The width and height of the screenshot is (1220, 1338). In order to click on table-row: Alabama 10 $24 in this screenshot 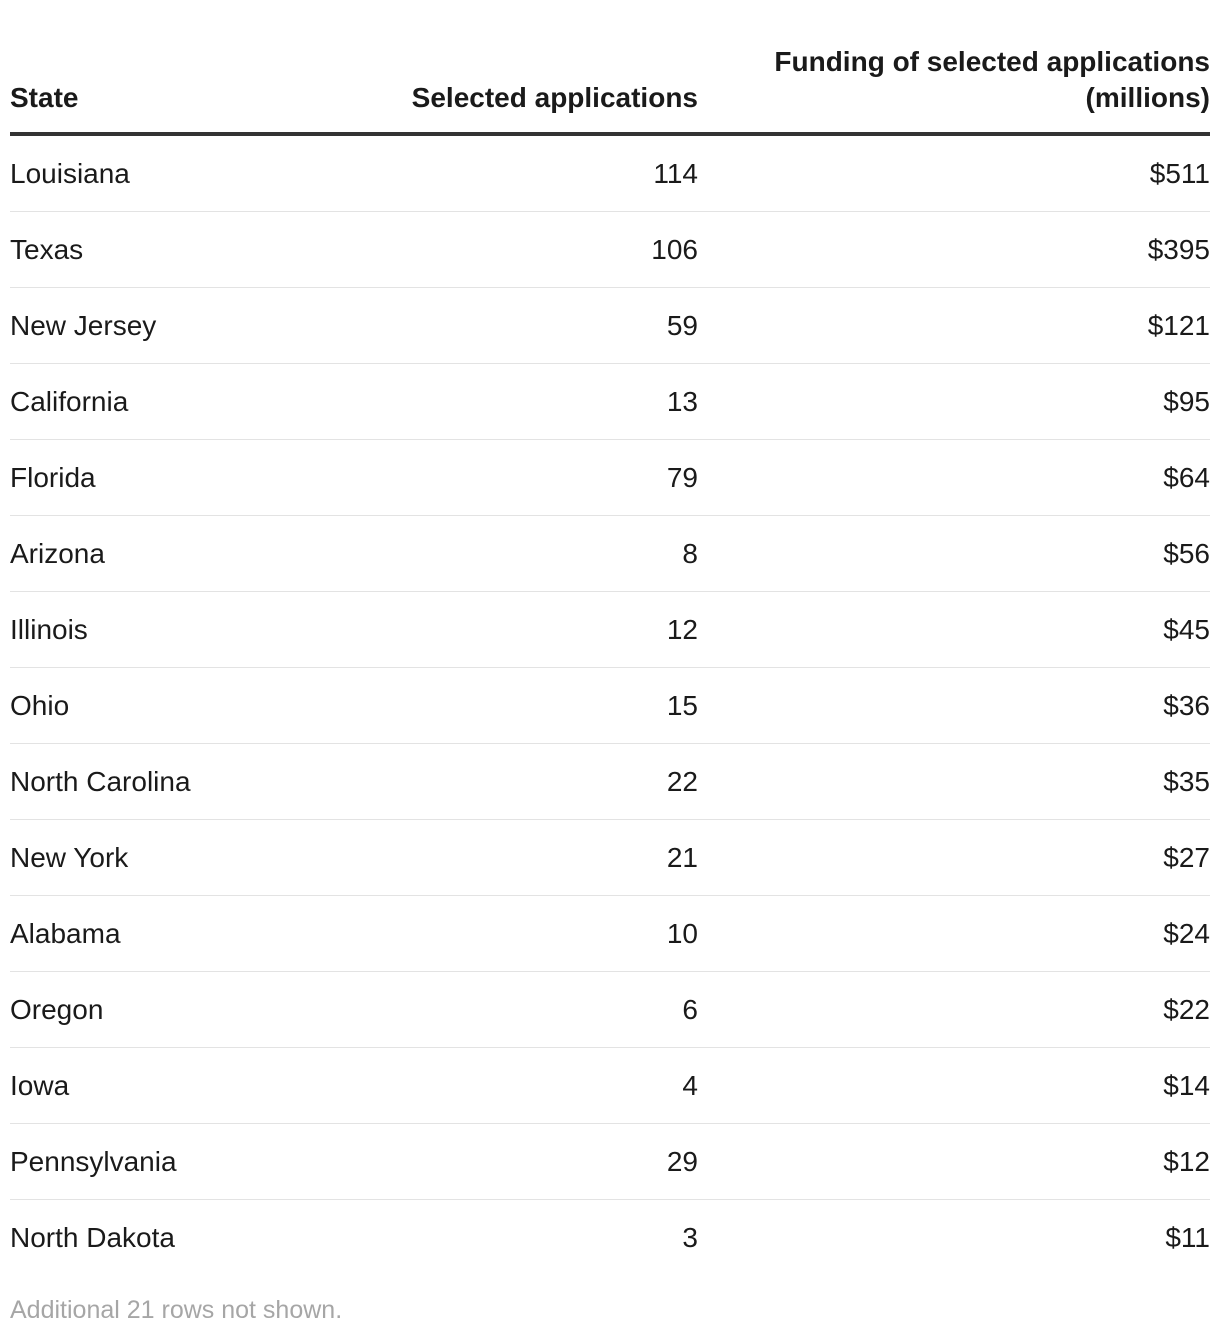, I will do `click(610, 933)`.